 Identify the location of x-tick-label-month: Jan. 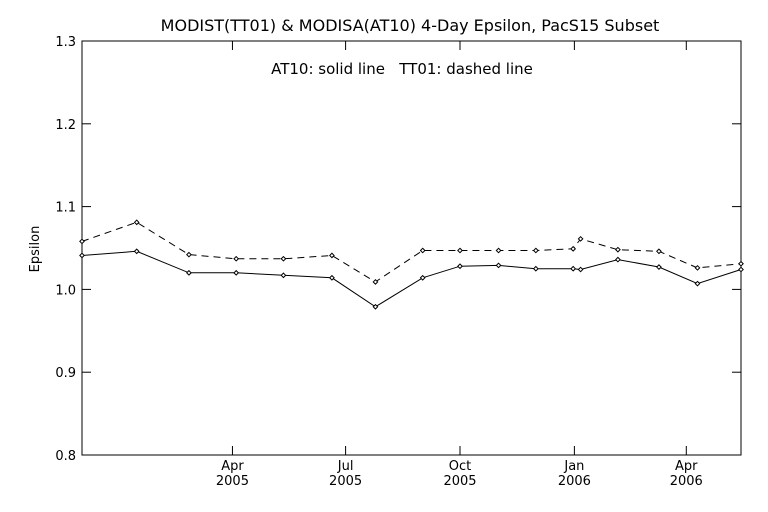
(573, 466).